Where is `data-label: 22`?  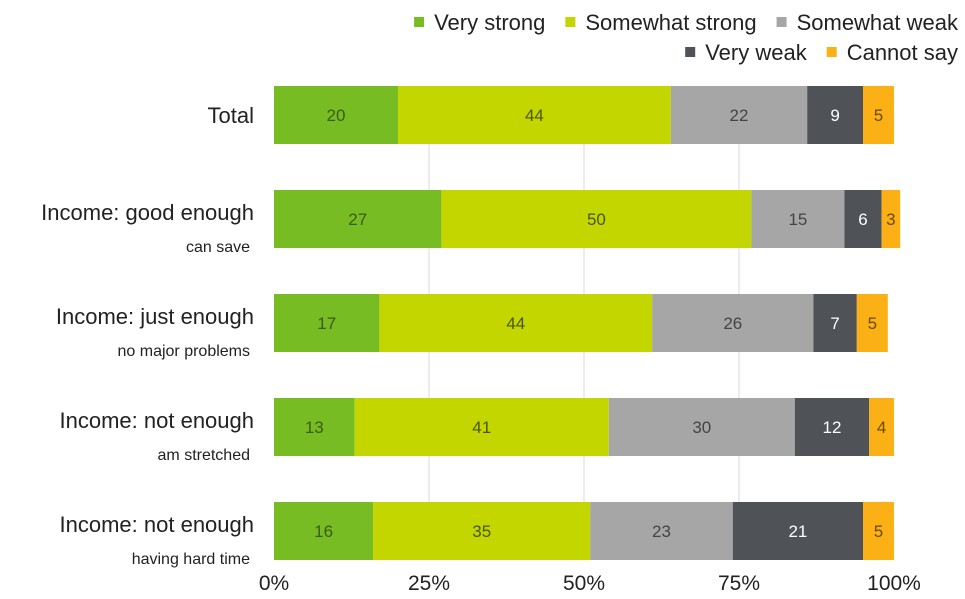
data-label: 22 is located at coordinates (739, 115).